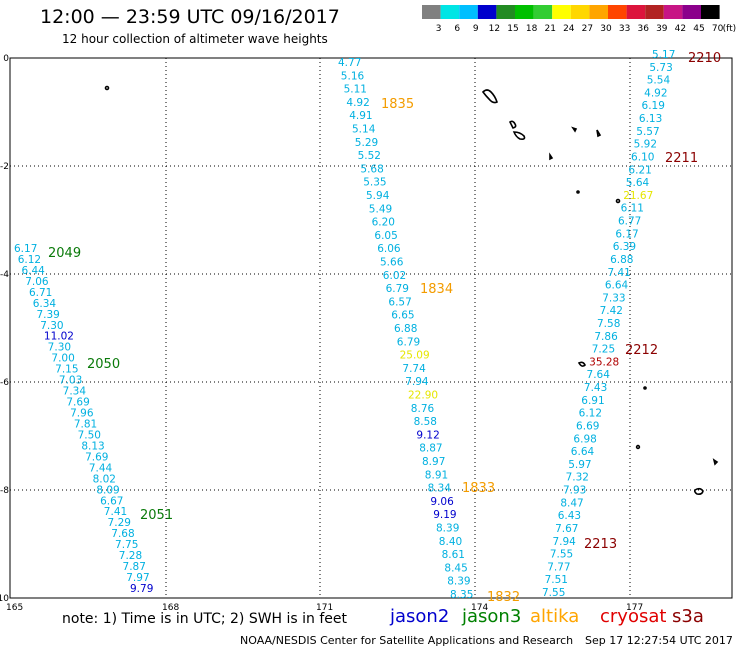 The height and width of the screenshot is (650, 740). Describe the element at coordinates (577, 478) in the screenshot. I see `wave-height-value: 7.32` at that location.